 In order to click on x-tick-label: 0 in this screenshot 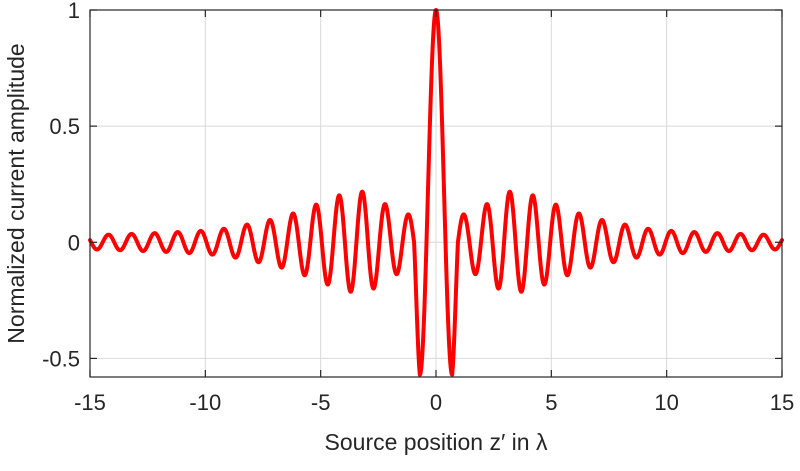, I will do `click(436, 402)`.